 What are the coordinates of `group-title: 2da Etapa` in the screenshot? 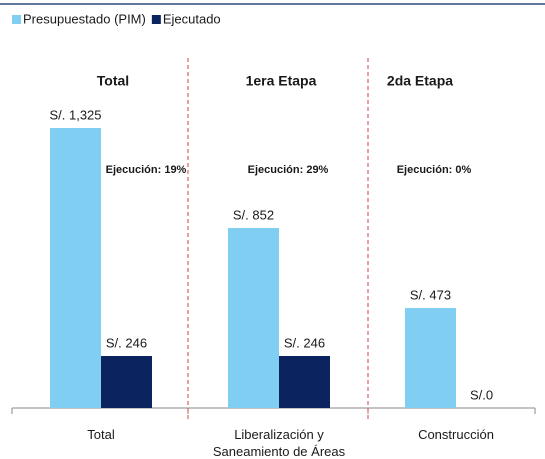 It's located at (420, 81).